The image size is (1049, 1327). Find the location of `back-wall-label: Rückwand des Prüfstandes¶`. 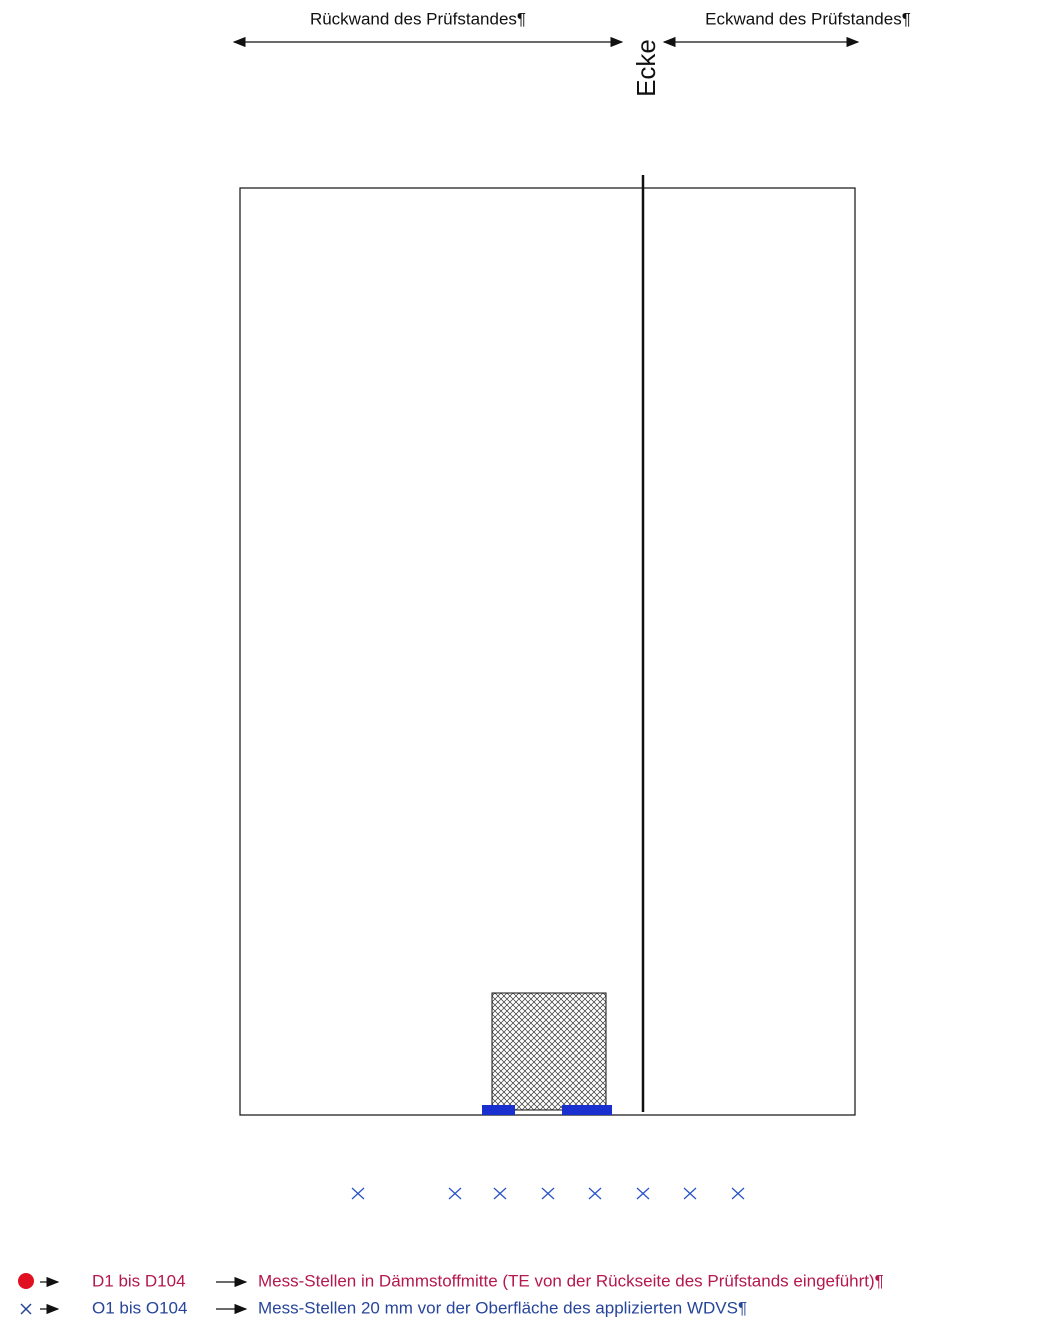

back-wall-label: Rückwand des Prüfstandes¶ is located at coordinates (418, 18).